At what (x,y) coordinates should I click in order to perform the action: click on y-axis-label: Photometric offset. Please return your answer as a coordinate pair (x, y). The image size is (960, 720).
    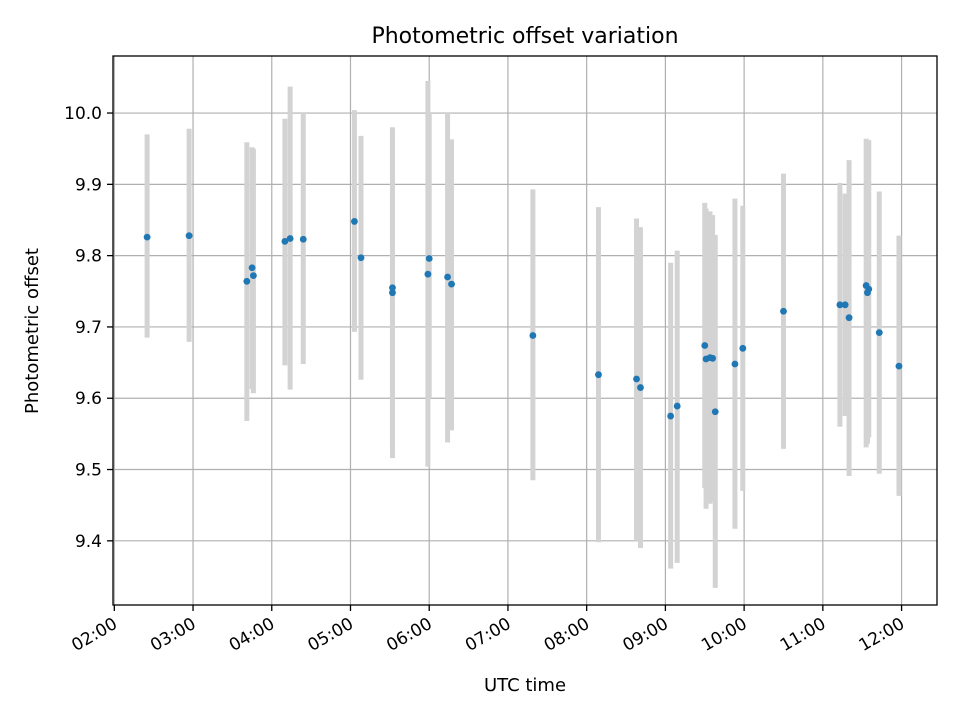
    Looking at the image, I should click on (32, 331).